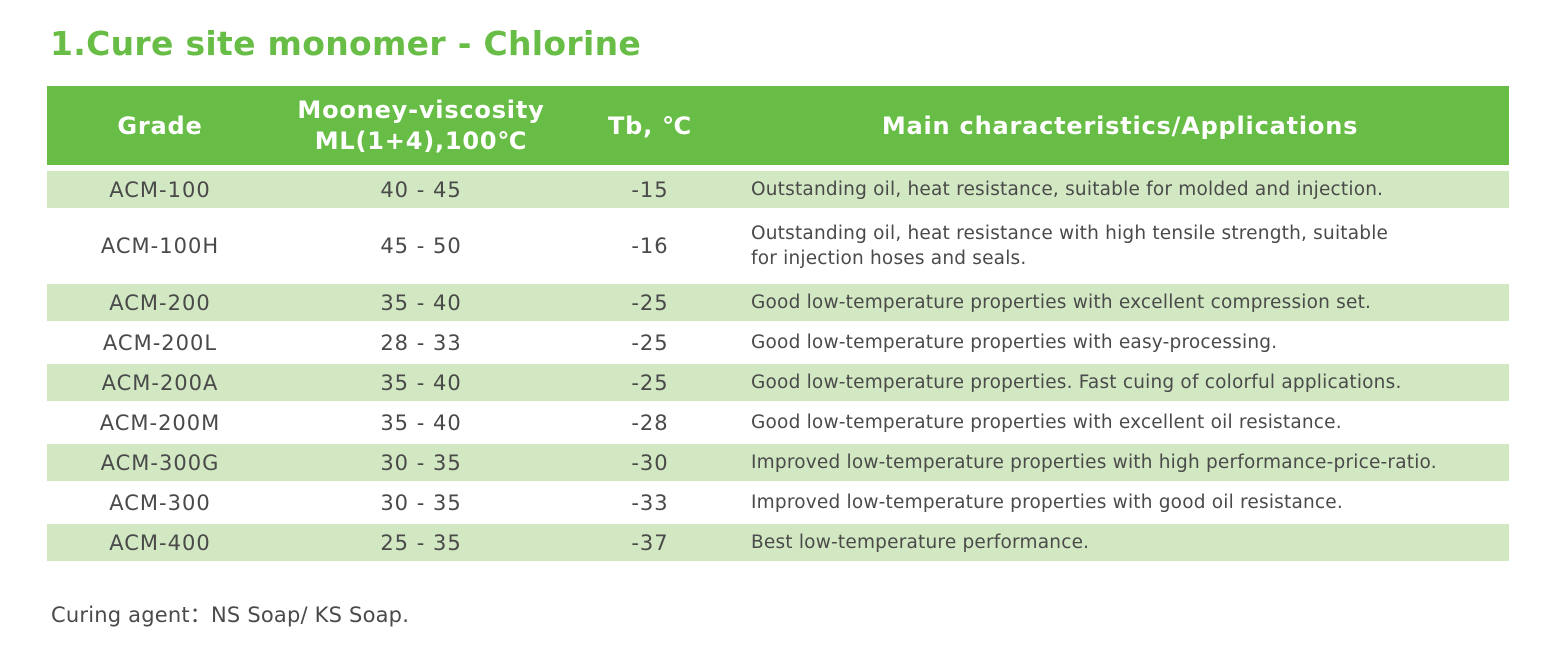 This screenshot has height=646, width=1544. I want to click on header-mooney-line2: ML(1+4),100℃, so click(421, 140).